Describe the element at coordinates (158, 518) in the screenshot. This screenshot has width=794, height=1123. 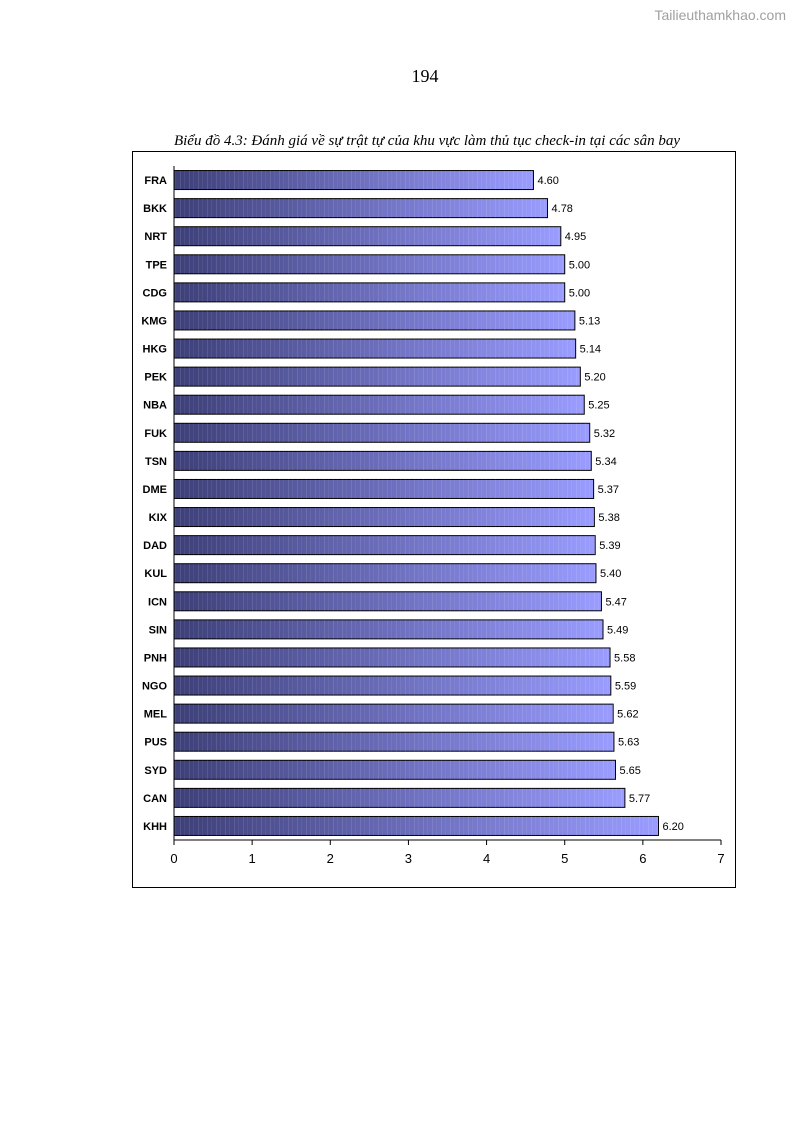
I see `category-label: KIX` at that location.